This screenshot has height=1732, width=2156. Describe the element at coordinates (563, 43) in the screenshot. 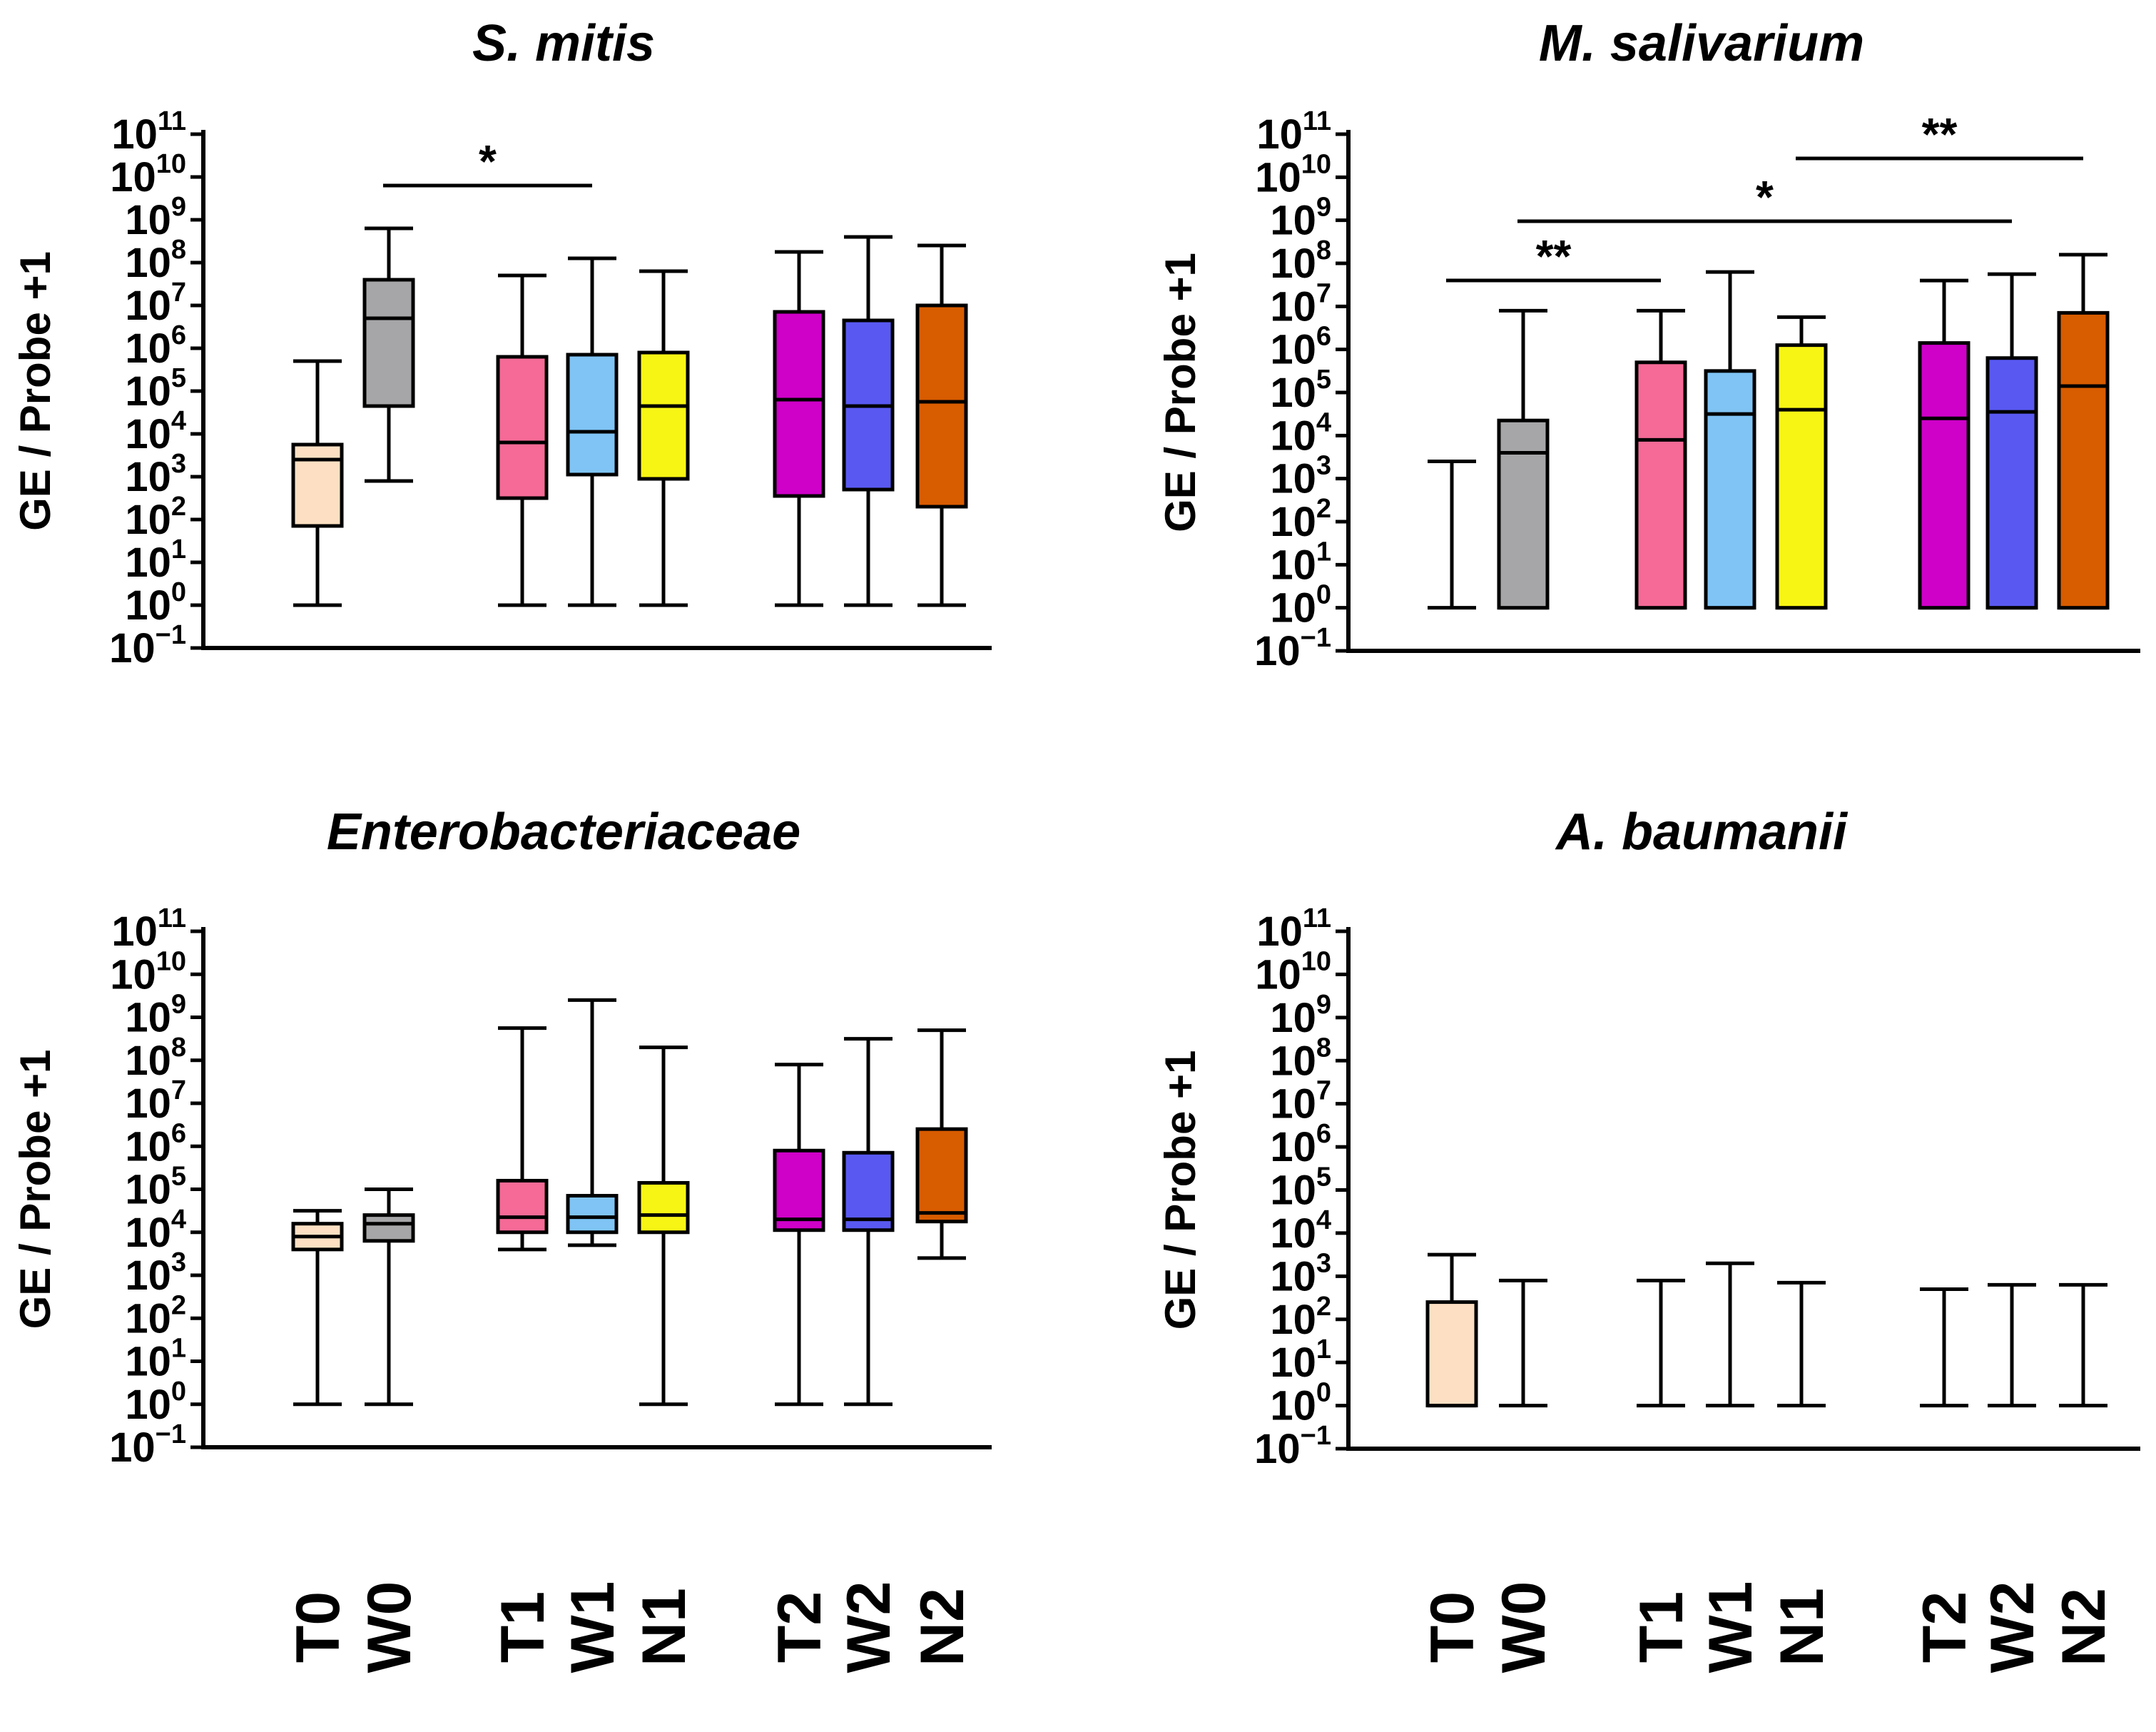

I see `chart-title: S. mitis` at that location.